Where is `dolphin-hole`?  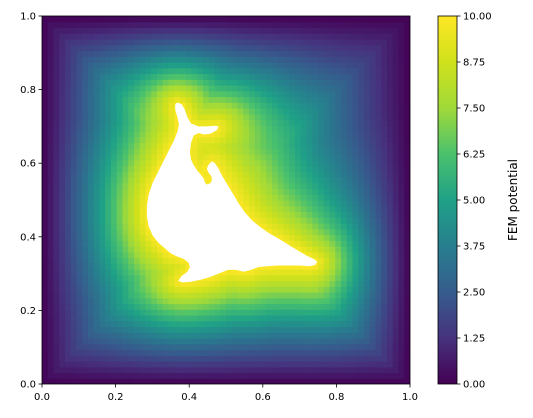
dolphin-hole is located at coordinates (232, 192).